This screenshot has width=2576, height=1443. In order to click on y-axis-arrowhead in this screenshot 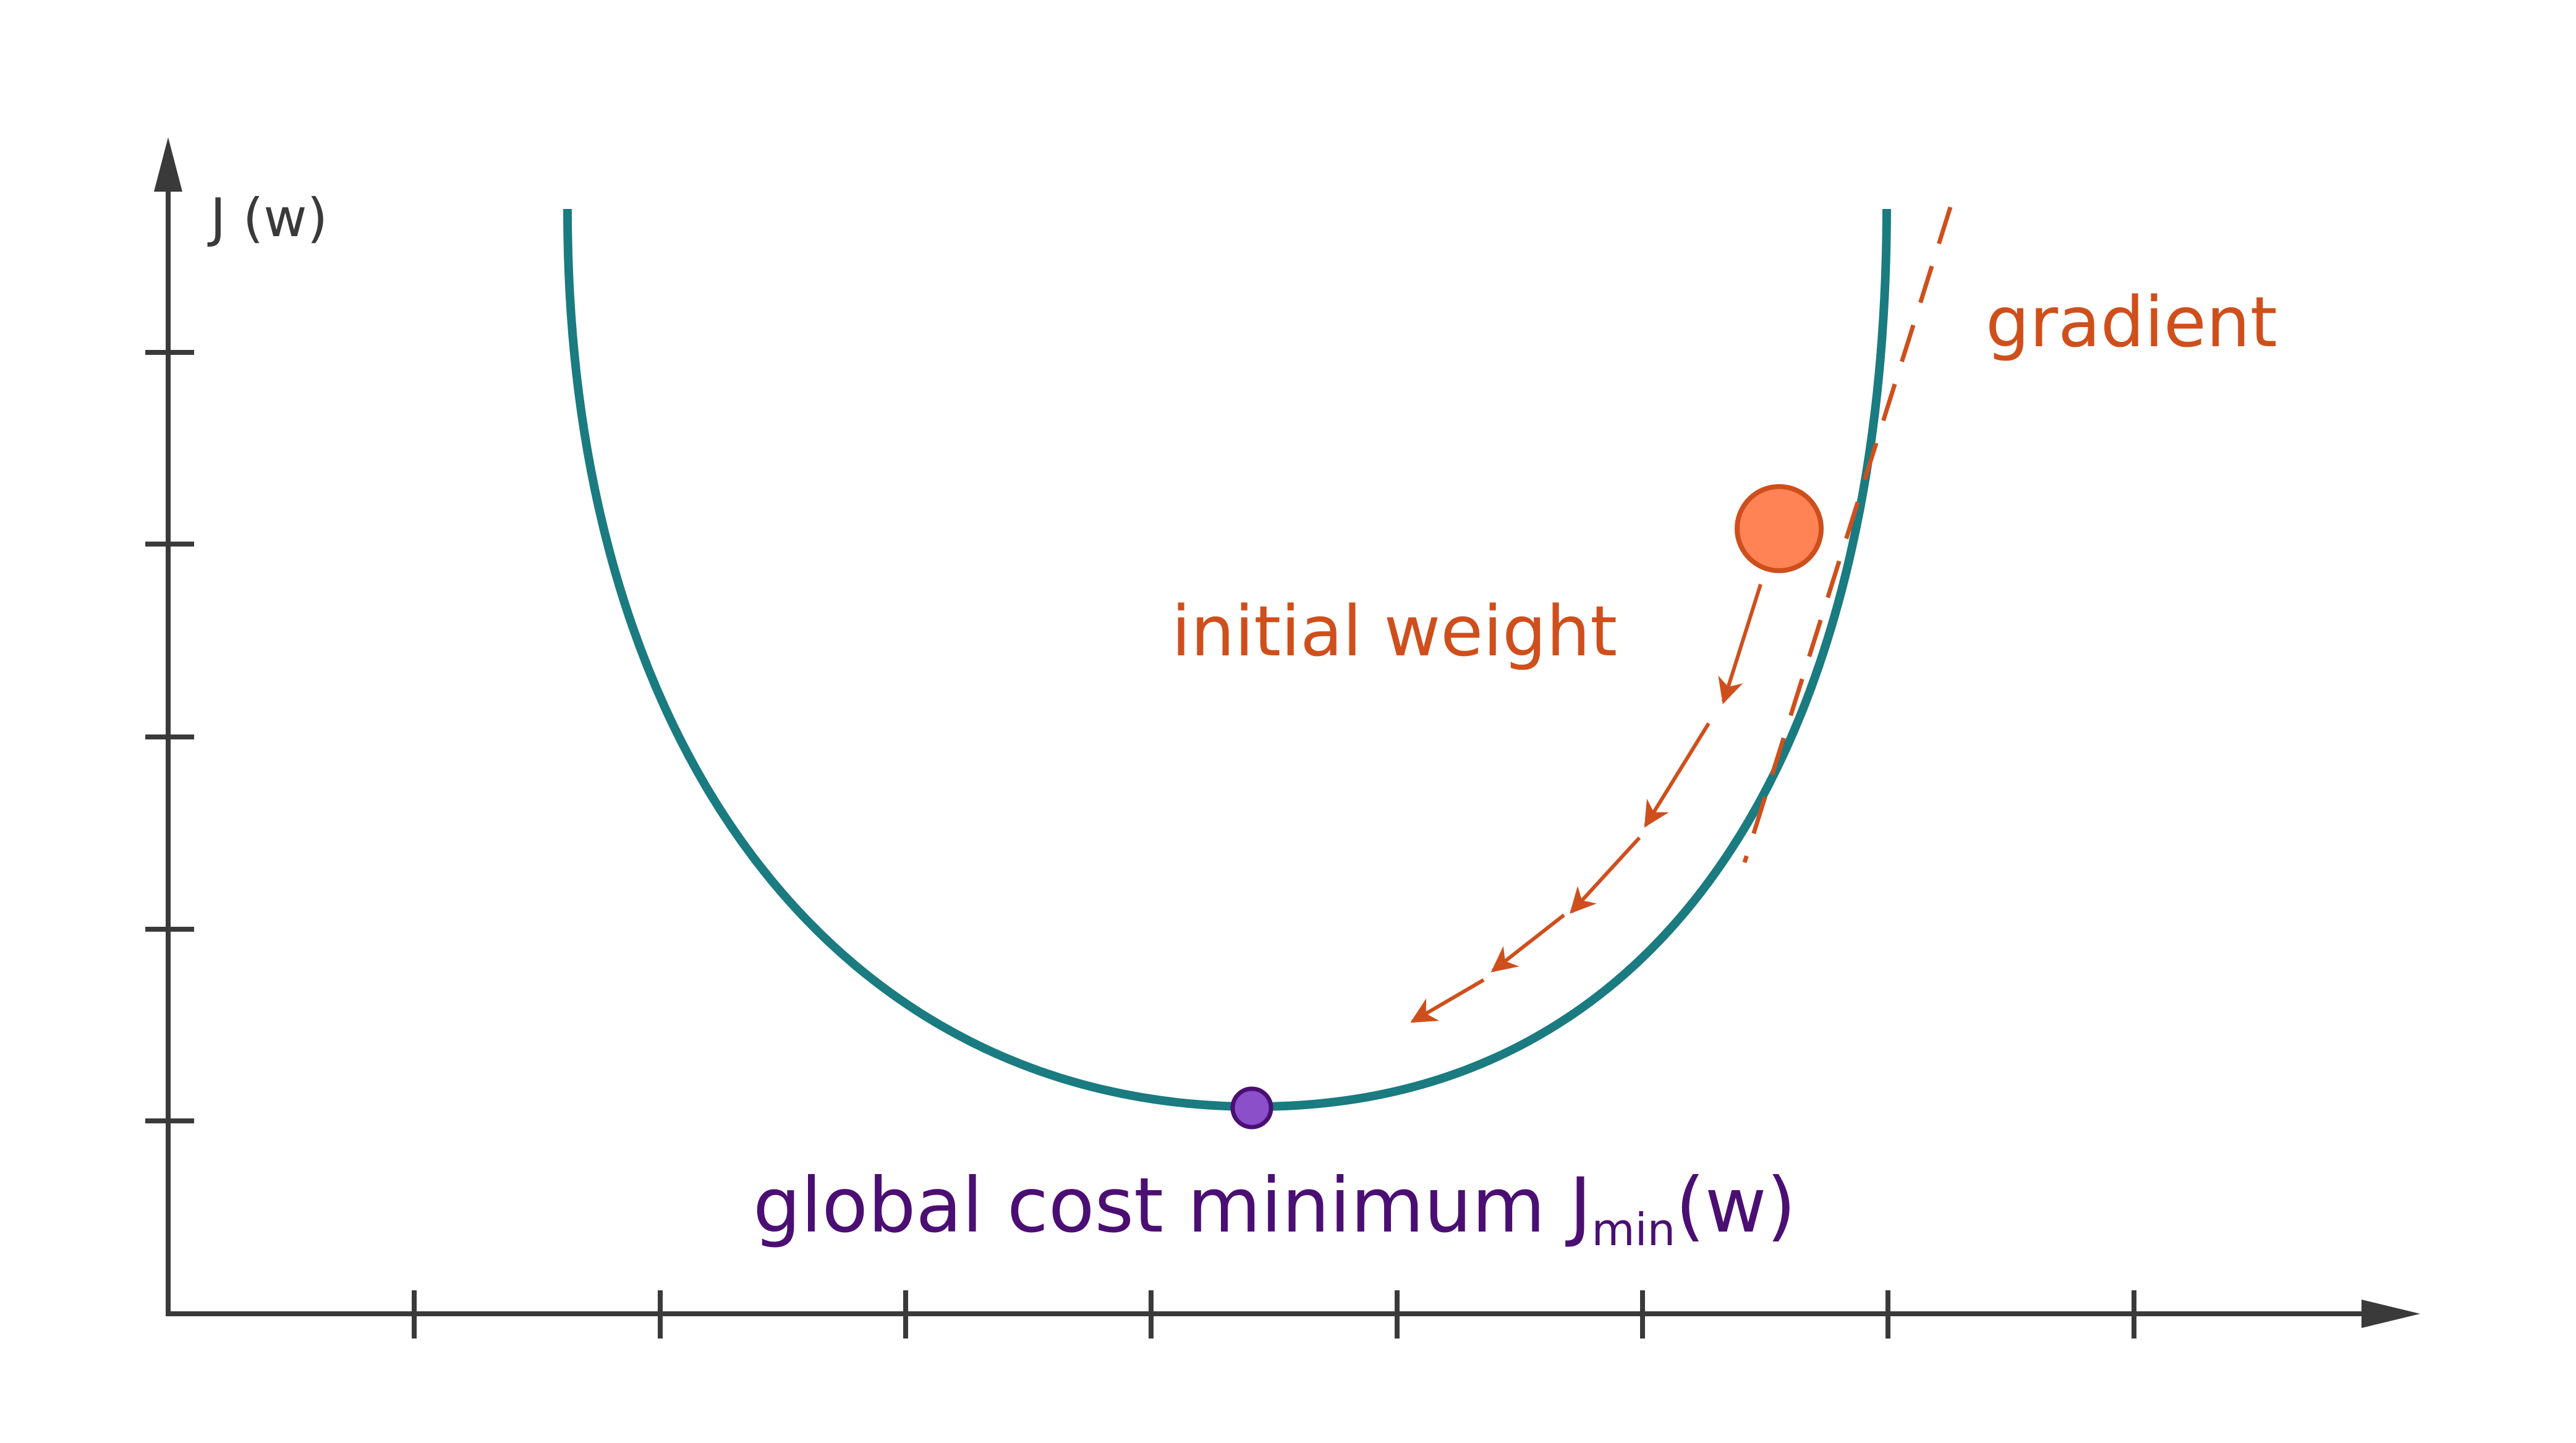, I will do `click(168, 164)`.